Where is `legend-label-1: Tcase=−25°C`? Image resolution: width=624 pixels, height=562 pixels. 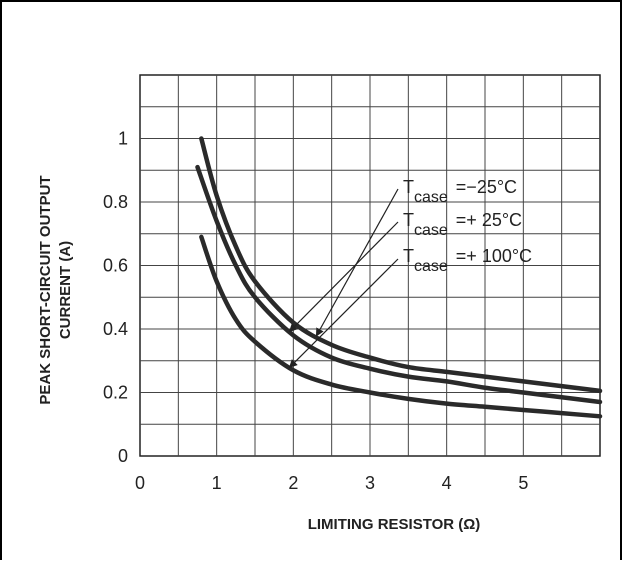
legend-label-1: Tcase=−25°C is located at coordinates (460, 191).